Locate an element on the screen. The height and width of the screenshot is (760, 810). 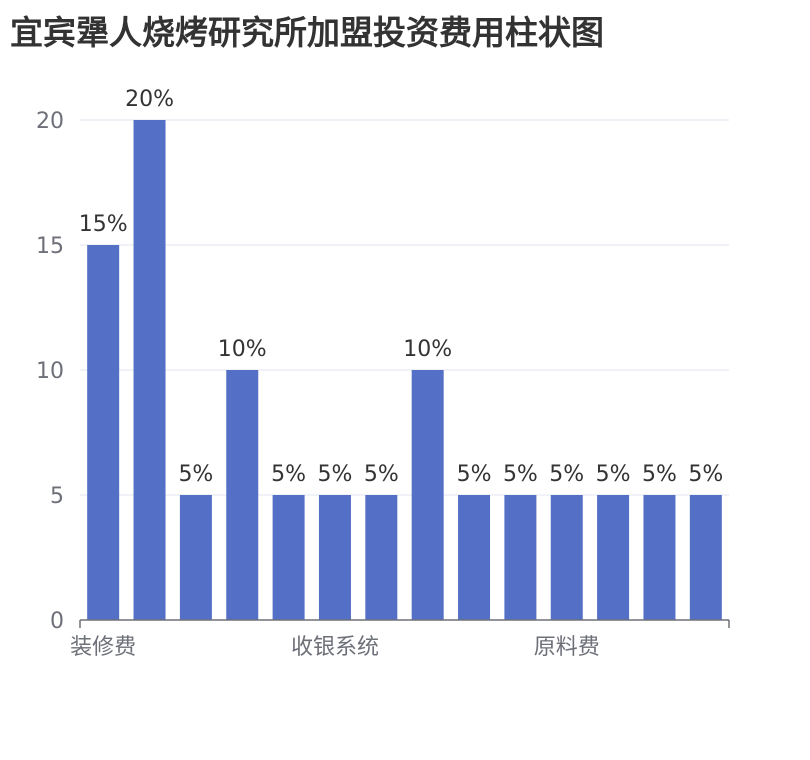
x-category-label: 装修费 is located at coordinates (103, 647).